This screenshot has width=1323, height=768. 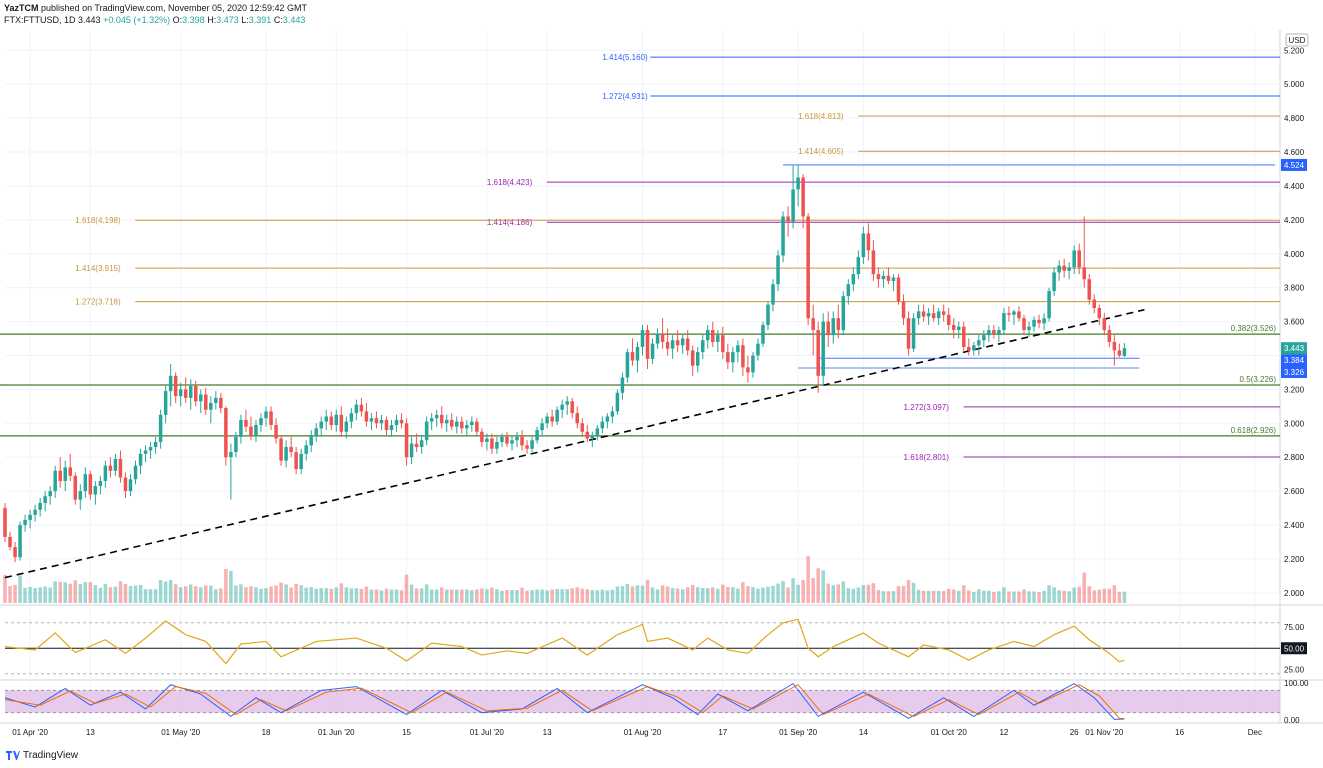 I want to click on close-label: C:, so click(x=278, y=20).